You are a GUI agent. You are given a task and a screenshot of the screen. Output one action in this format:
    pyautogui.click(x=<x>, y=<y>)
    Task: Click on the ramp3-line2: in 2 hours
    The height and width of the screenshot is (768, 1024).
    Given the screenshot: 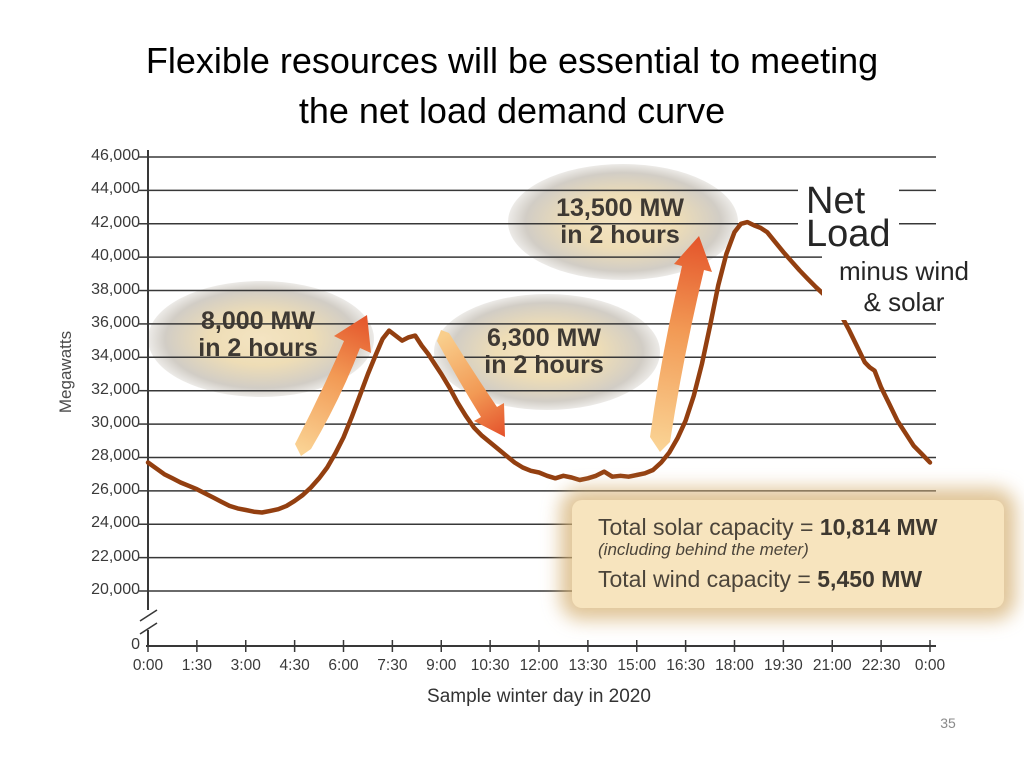 What is the action you would take?
    pyautogui.click(x=620, y=235)
    